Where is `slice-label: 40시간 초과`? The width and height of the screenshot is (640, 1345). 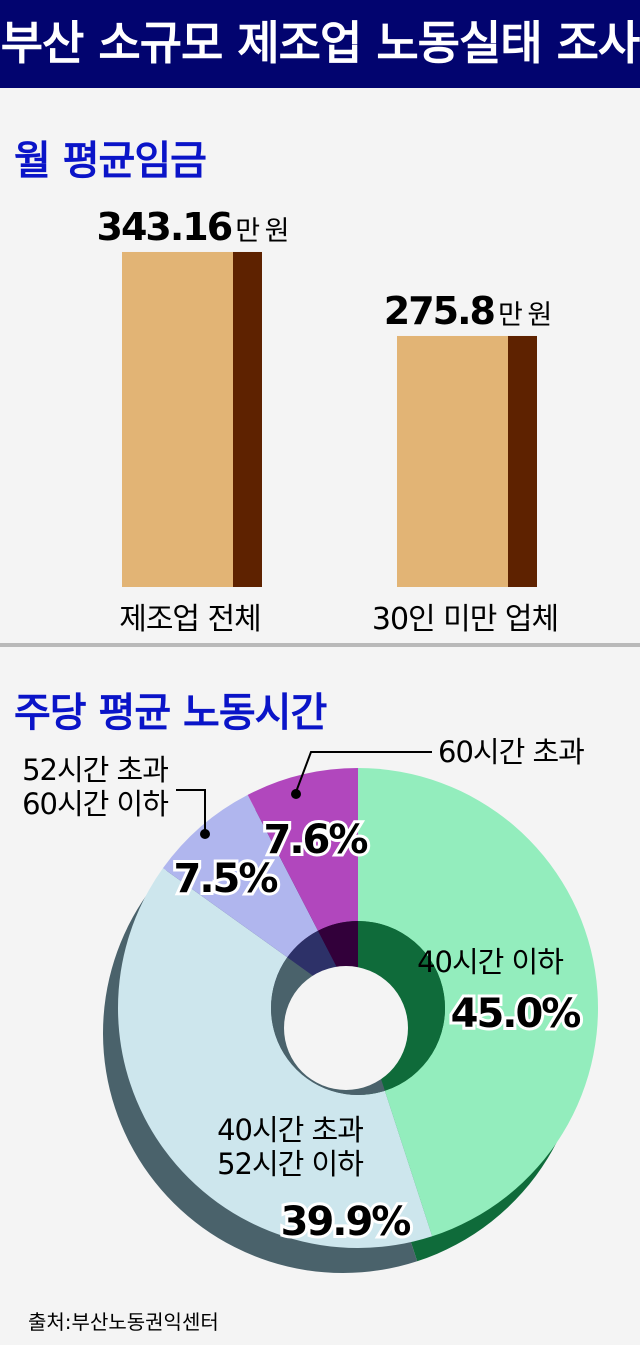
slice-label: 40시간 초과 is located at coordinates (290, 1130).